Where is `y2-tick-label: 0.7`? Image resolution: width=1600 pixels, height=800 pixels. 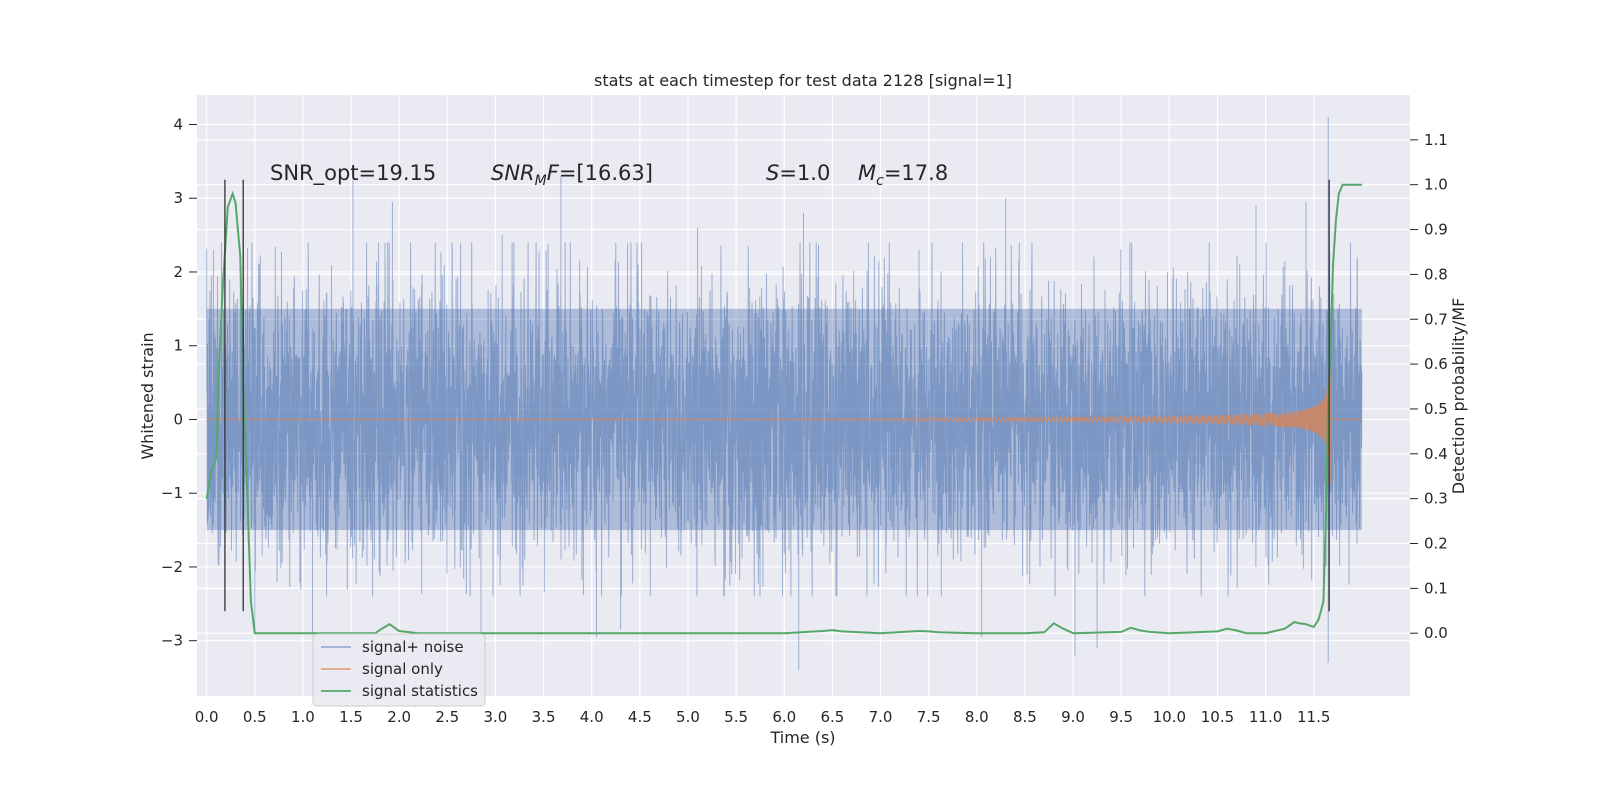 y2-tick-label: 0.7 is located at coordinates (1436, 319).